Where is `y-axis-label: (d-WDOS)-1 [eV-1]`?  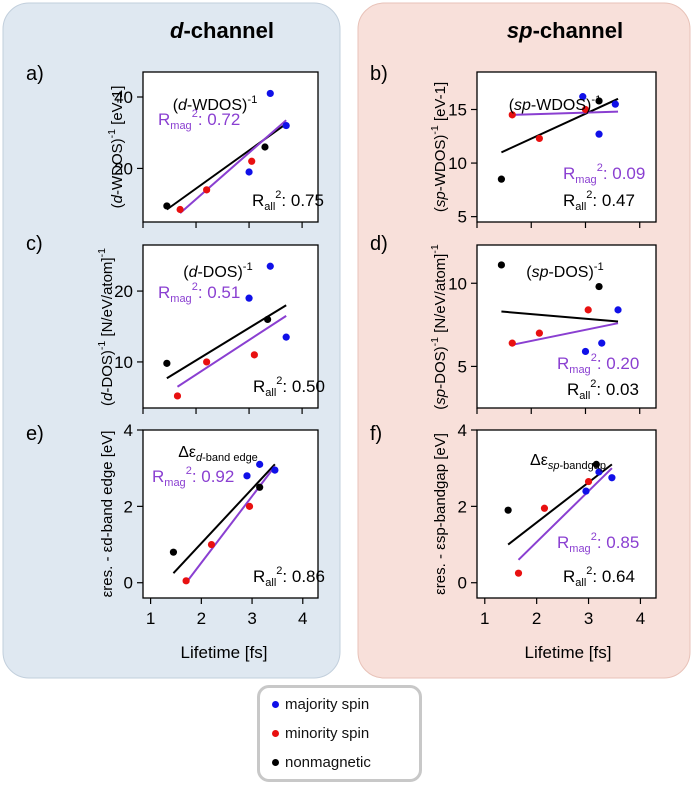 y-axis-label: (d-WDOS)-1 [eV-1] is located at coordinates (116, 147).